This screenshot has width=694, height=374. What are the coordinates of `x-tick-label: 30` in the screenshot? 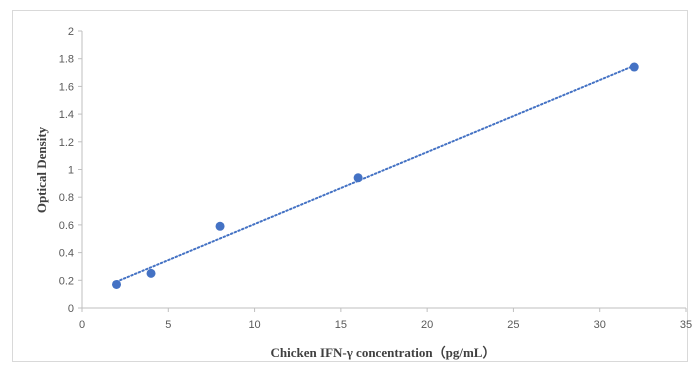 It's located at (600, 325).